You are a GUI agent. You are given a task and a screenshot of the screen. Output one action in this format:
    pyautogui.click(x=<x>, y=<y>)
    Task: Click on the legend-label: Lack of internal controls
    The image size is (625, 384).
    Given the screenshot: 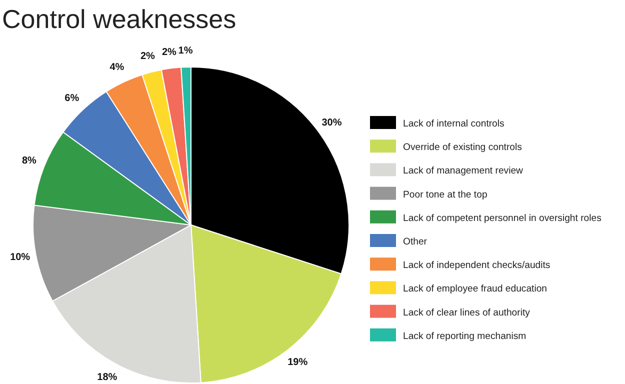 What is the action you would take?
    pyautogui.click(x=454, y=124)
    